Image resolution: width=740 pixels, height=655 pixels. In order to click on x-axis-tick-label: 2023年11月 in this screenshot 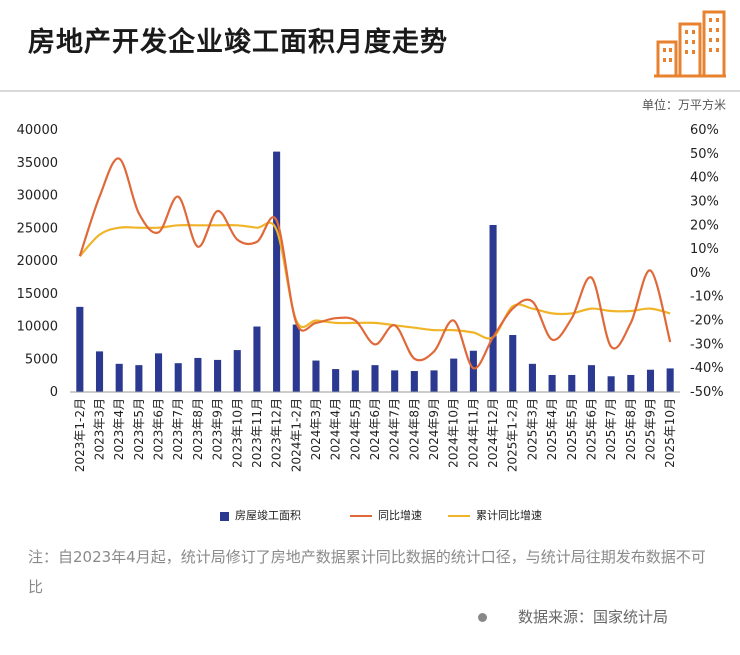, I will do `click(257, 433)`.